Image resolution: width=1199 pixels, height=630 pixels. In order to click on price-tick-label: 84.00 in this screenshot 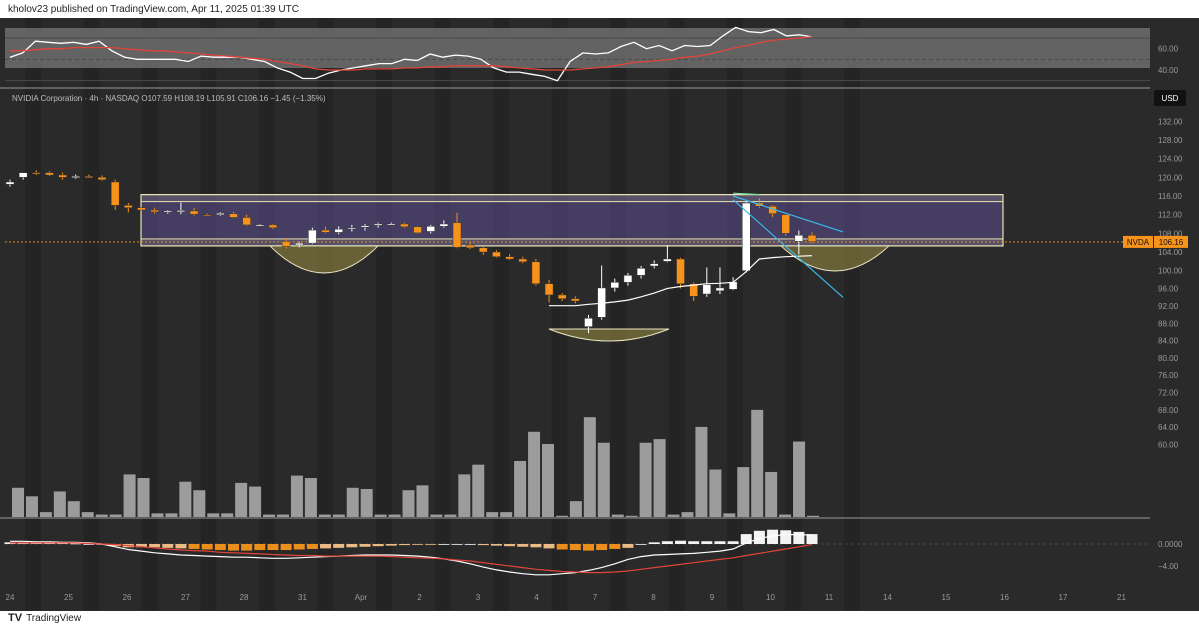, I will do `click(1168, 341)`.